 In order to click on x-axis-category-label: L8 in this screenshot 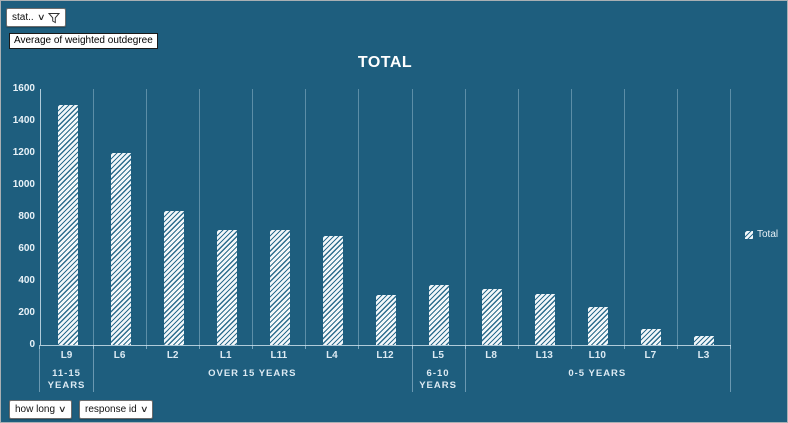, I will do `click(491, 355)`.